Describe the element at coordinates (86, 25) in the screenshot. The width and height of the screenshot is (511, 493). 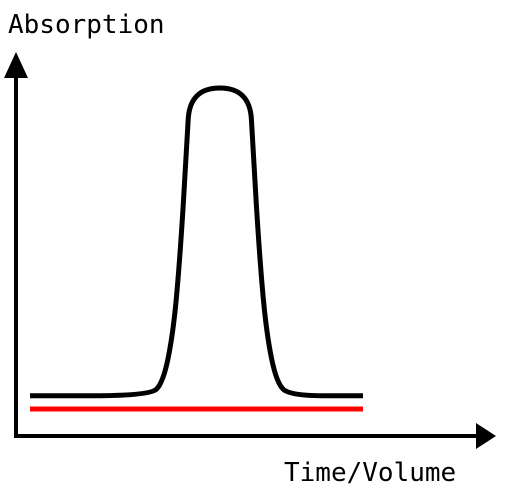
I see `y-axis-label: Absorption` at that location.